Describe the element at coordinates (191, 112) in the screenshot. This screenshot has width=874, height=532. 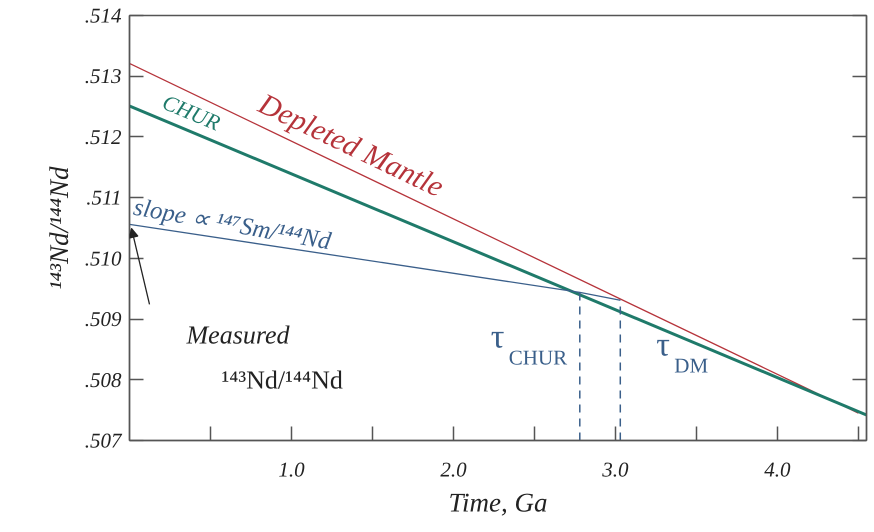
I see `text: CHUR` at that location.